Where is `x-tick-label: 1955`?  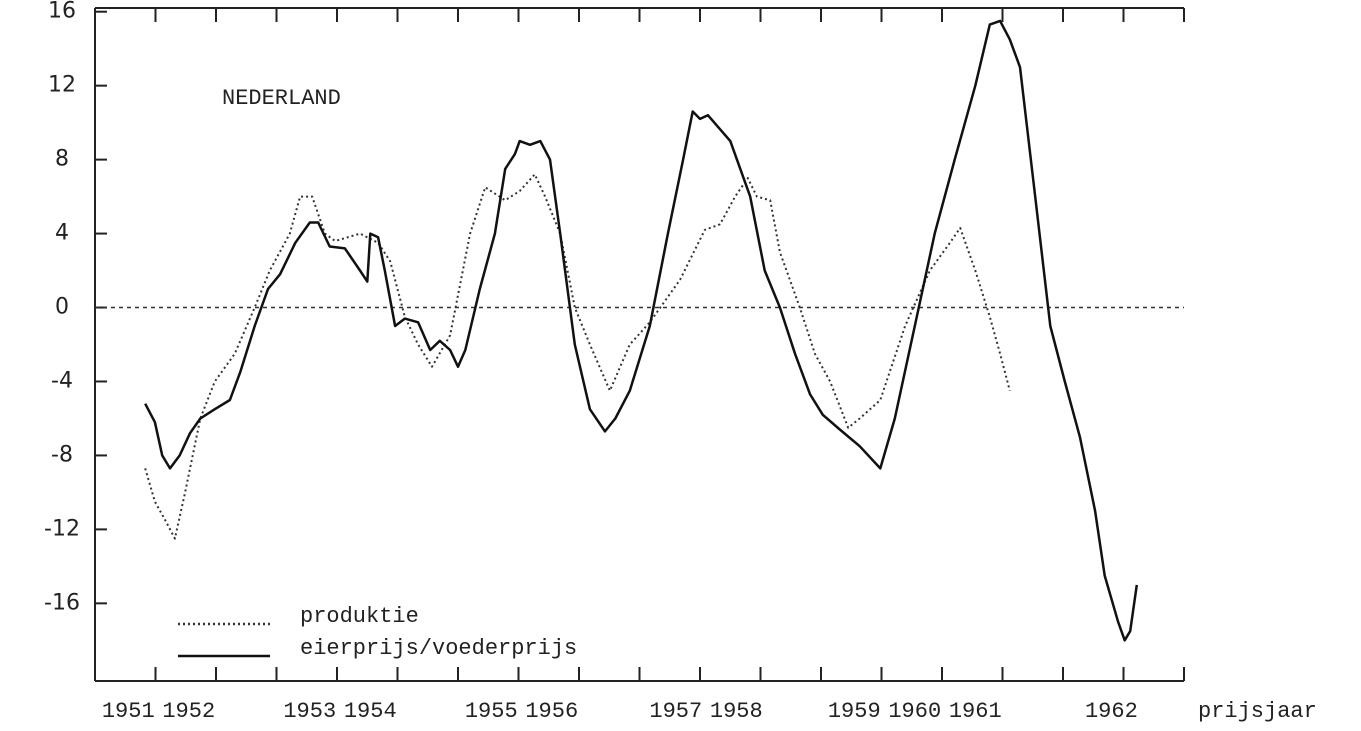
x-tick-label: 1955 is located at coordinates (491, 711).